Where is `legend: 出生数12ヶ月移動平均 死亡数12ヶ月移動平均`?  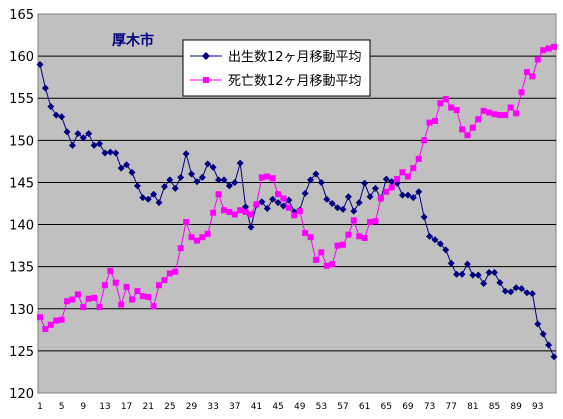
legend: 出生数12ヶ月移動平均 死亡数12ヶ月移動平均 is located at coordinates (276, 68).